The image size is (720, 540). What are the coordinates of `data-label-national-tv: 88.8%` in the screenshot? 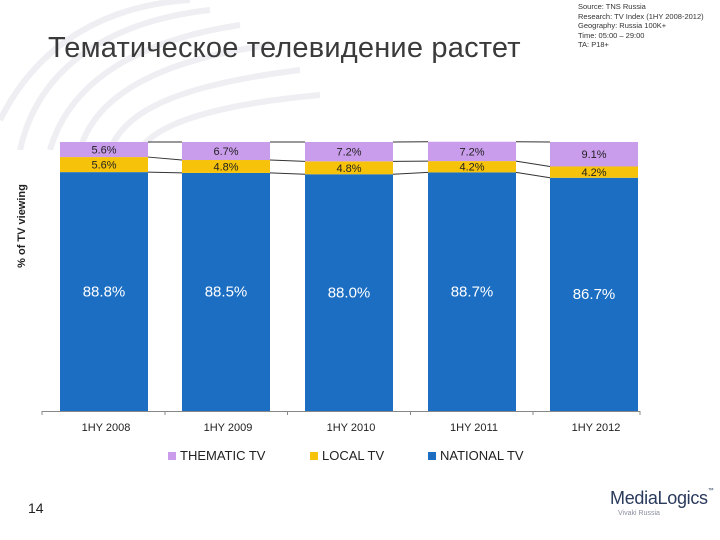 It's located at (104, 291).